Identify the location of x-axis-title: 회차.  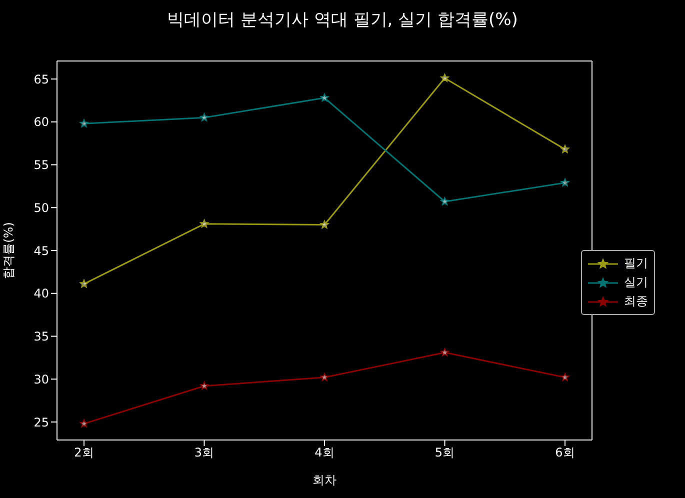
(324, 480).